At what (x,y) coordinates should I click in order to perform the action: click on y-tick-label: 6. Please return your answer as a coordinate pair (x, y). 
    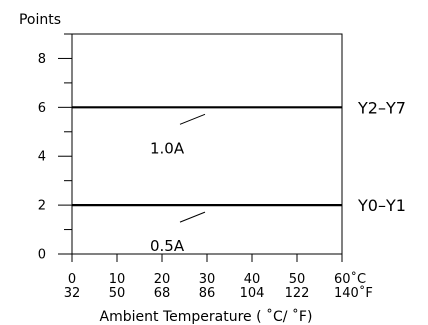
    Looking at the image, I should click on (42, 108).